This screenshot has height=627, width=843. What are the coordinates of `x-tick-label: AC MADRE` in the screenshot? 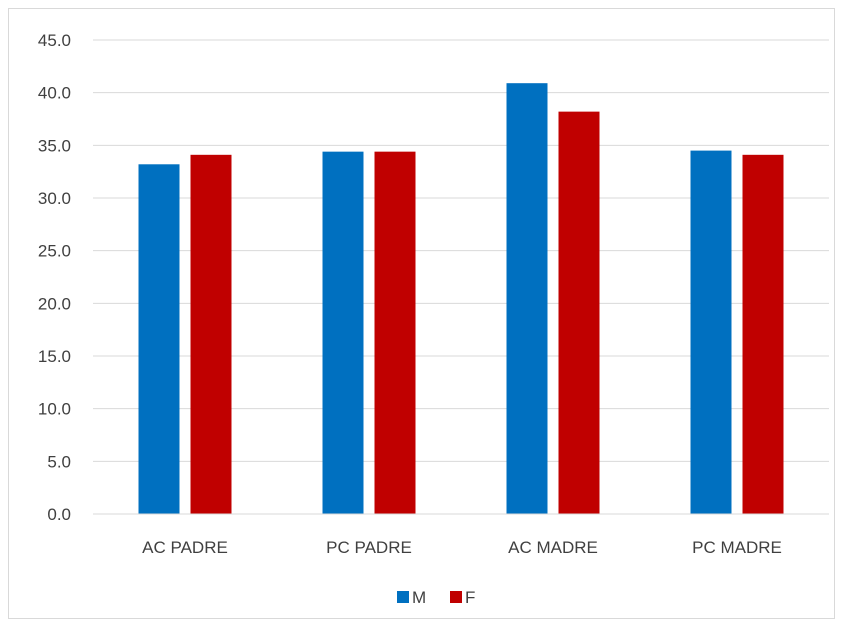 It's located at (553, 547).